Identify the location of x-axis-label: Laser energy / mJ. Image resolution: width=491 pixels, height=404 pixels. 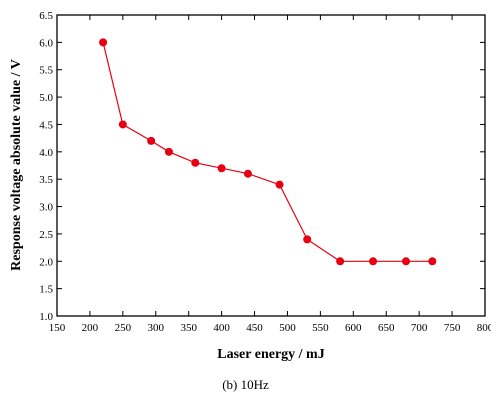
(270, 354).